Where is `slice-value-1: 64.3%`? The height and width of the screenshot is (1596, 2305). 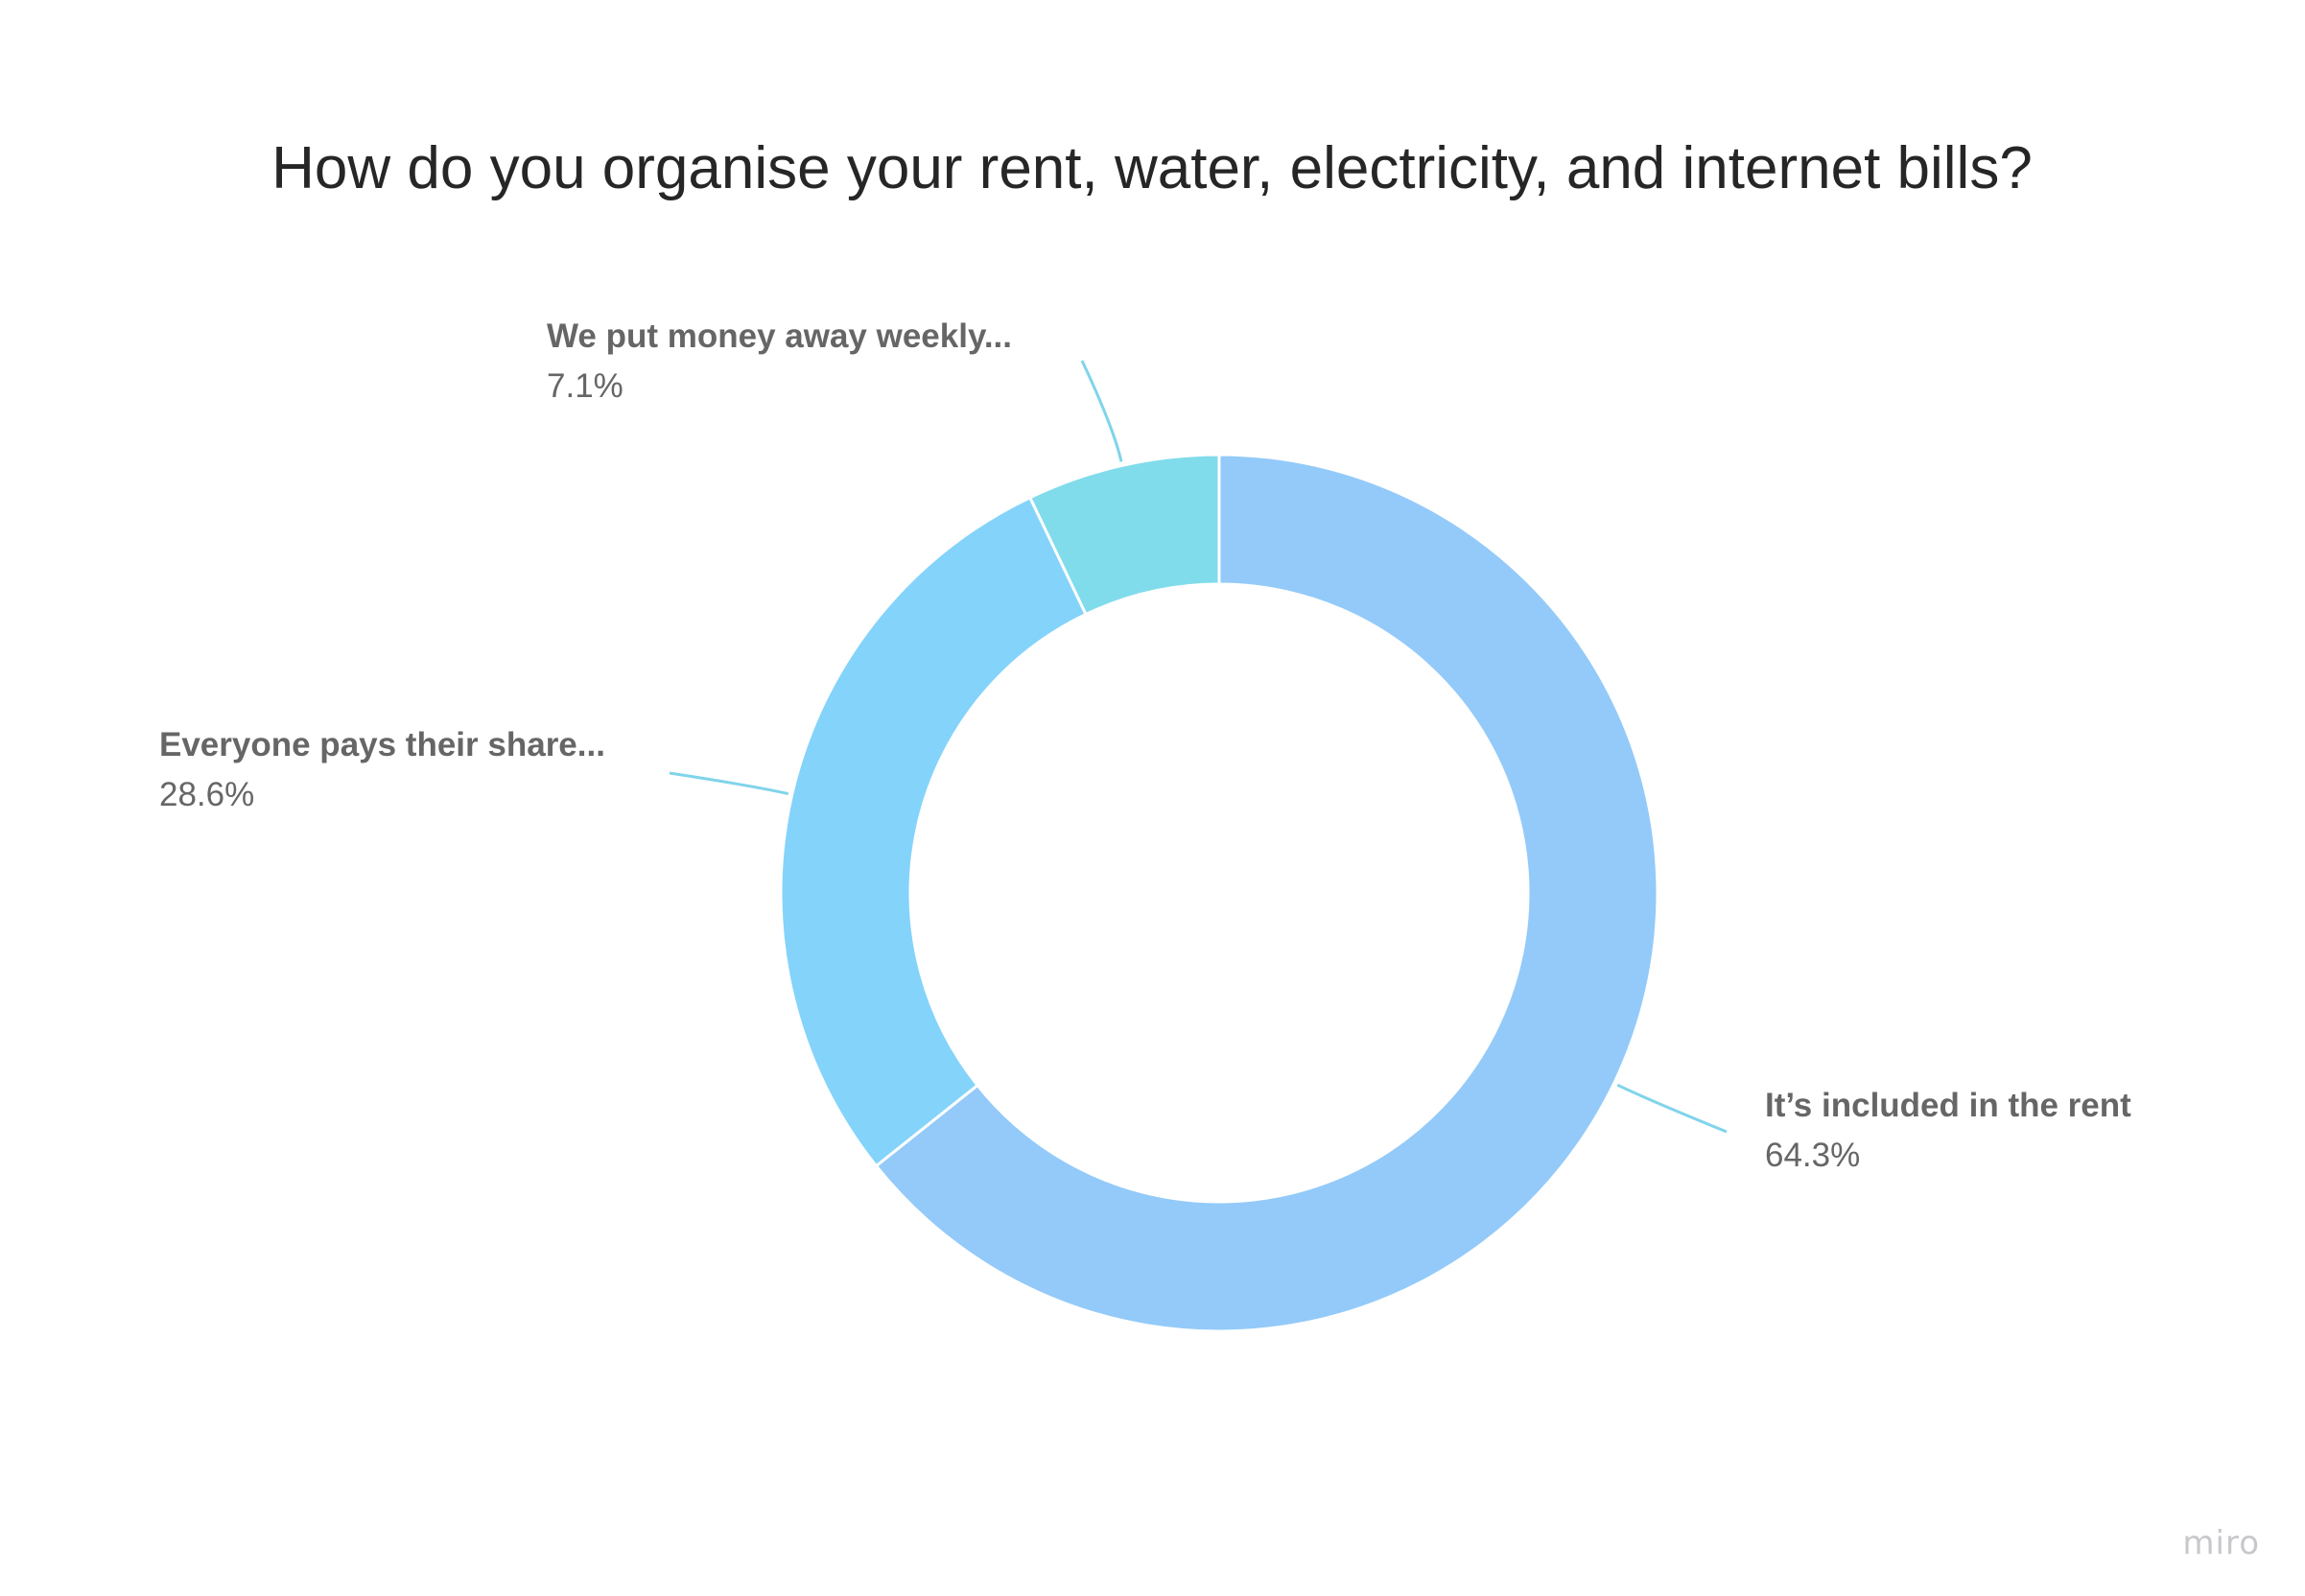 slice-value-1: 64.3% is located at coordinates (1812, 1155).